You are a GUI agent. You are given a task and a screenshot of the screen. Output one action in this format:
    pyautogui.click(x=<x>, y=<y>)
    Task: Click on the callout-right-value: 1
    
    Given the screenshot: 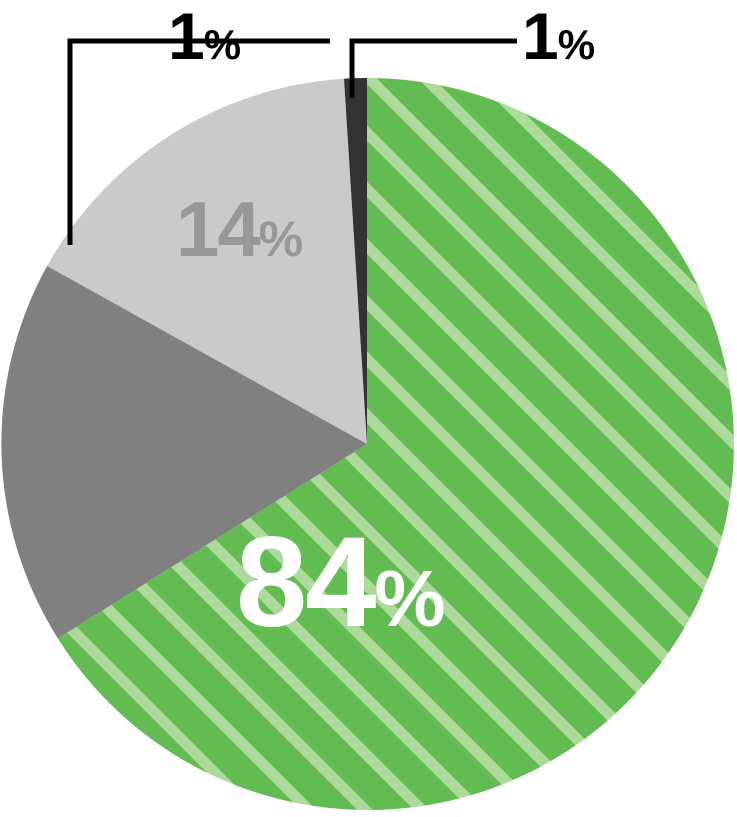 What is the action you would take?
    pyautogui.click(x=540, y=36)
    